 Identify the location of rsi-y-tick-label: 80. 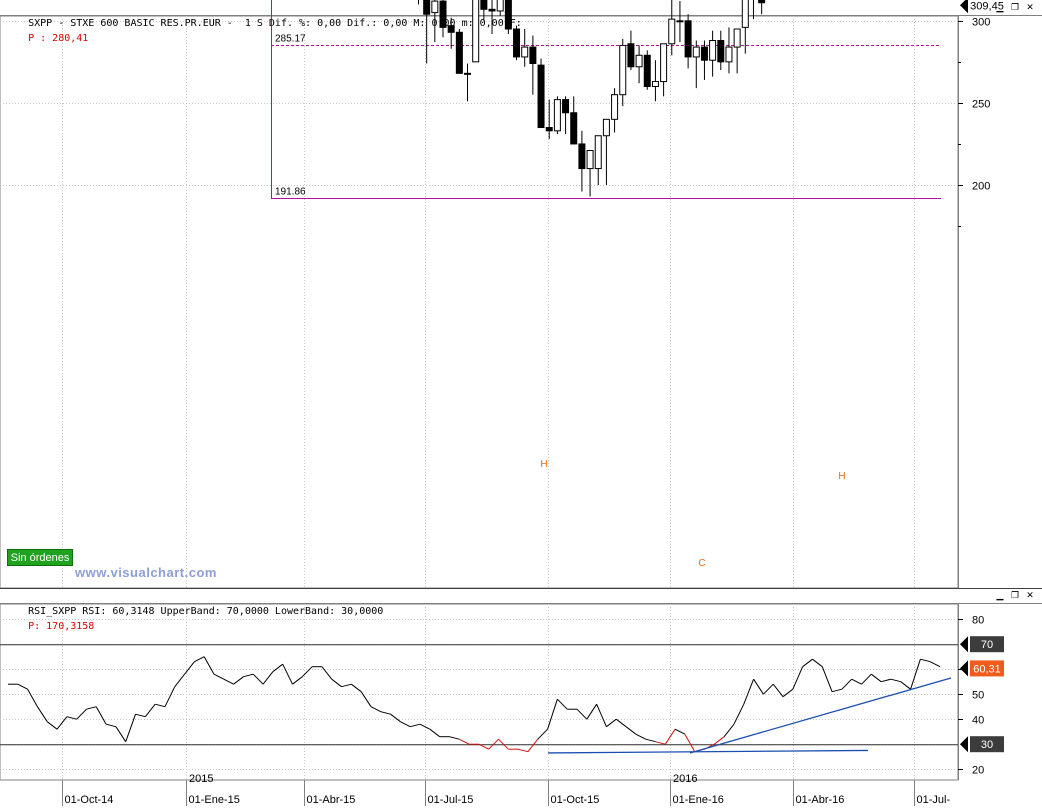
(978, 621).